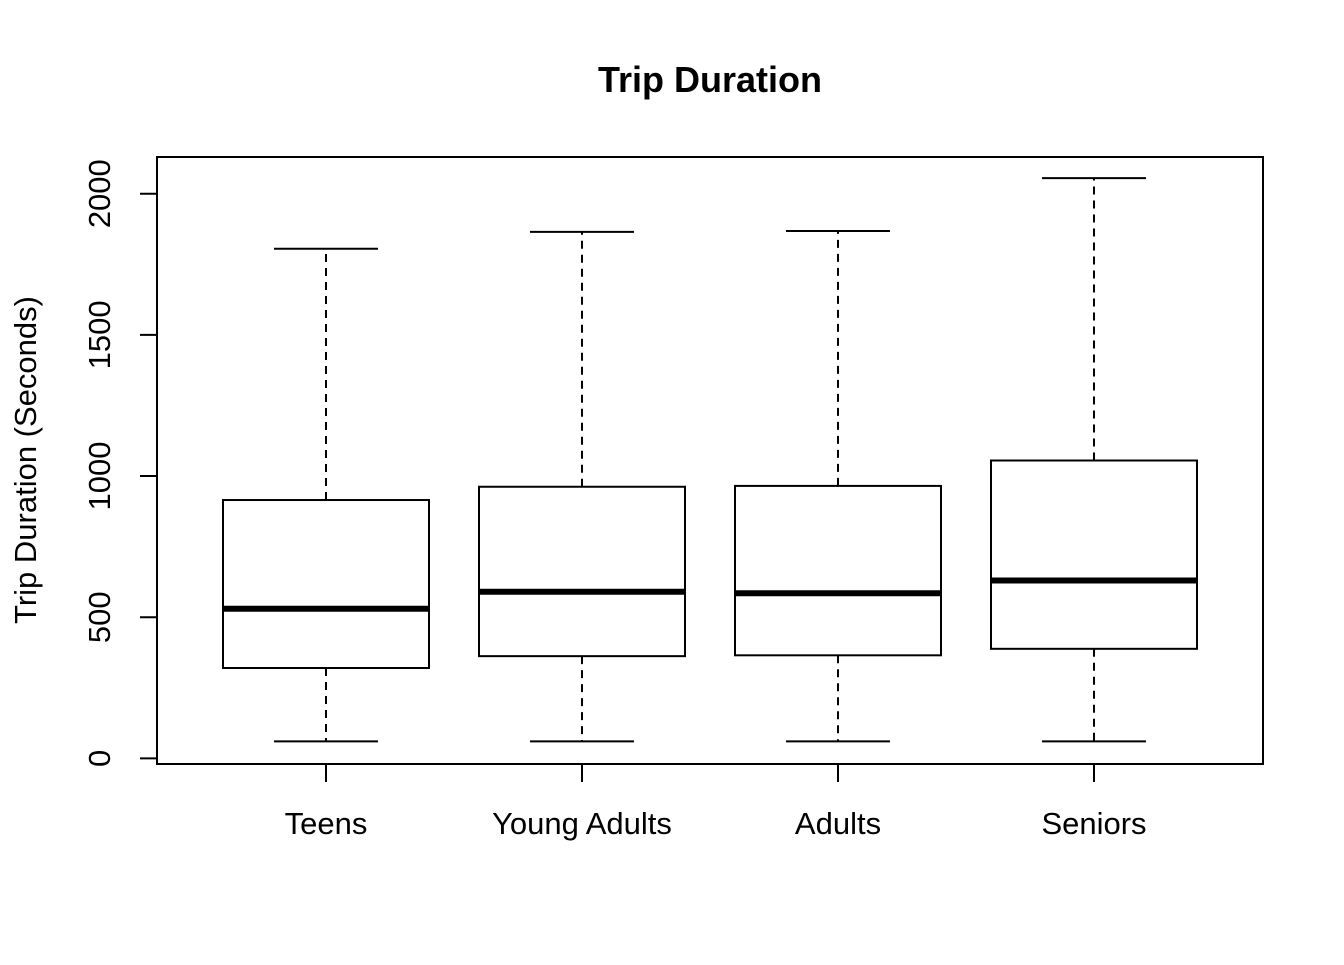 This screenshot has width=1344, height=965. What do you see at coordinates (99, 193) in the screenshot?
I see `y-tick-label: 2000` at bounding box center [99, 193].